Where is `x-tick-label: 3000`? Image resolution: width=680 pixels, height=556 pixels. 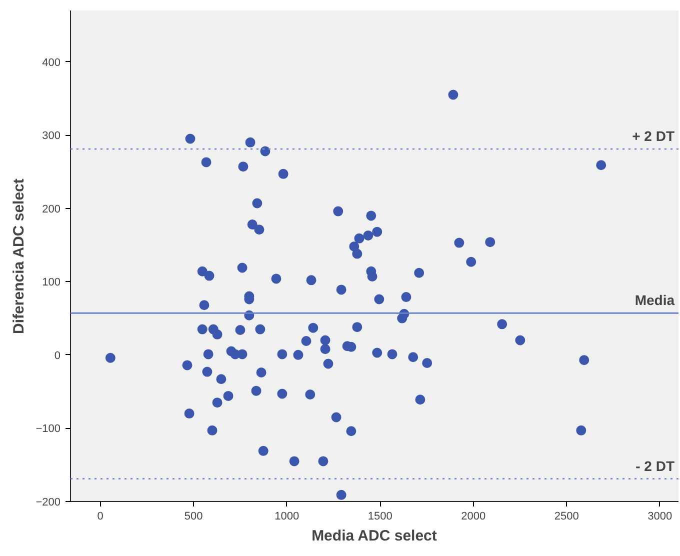 x-tick-label: 3000 is located at coordinates (660, 516).